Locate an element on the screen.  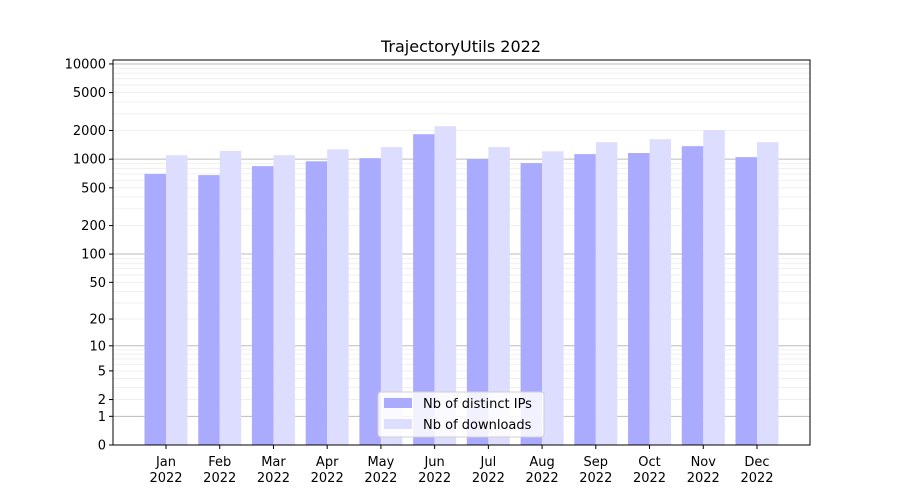
x-tick-label: Jun 2022 is located at coordinates (434, 470).